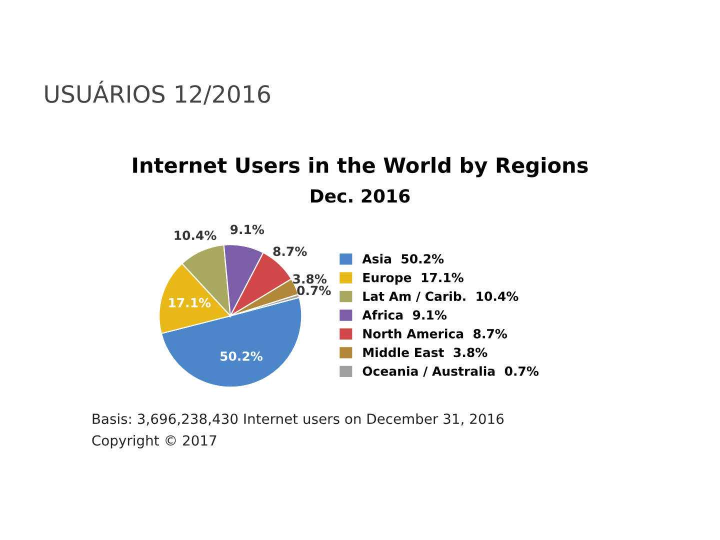  What do you see at coordinates (154, 441) in the screenshot?
I see `text: Copyright © 2017` at bounding box center [154, 441].